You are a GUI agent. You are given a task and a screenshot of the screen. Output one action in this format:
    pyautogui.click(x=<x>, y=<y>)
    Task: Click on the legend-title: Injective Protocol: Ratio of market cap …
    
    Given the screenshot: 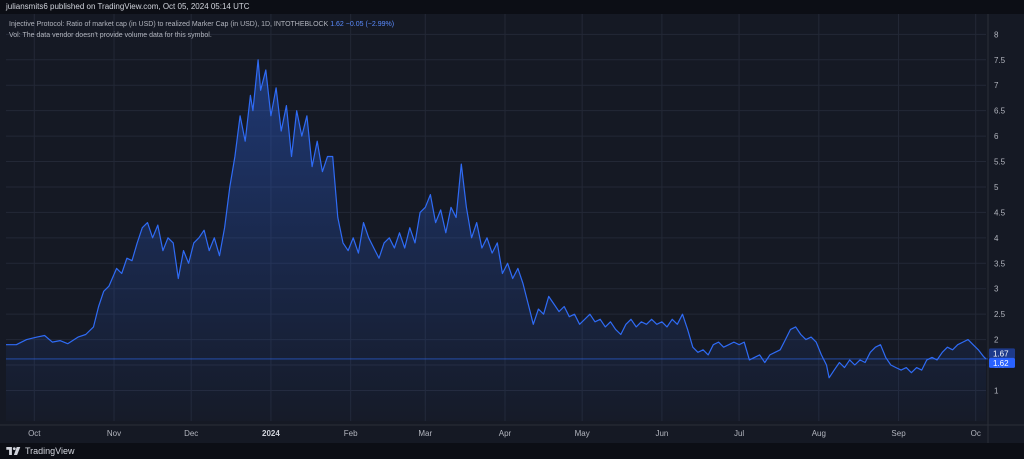 What is the action you would take?
    pyautogui.click(x=169, y=24)
    